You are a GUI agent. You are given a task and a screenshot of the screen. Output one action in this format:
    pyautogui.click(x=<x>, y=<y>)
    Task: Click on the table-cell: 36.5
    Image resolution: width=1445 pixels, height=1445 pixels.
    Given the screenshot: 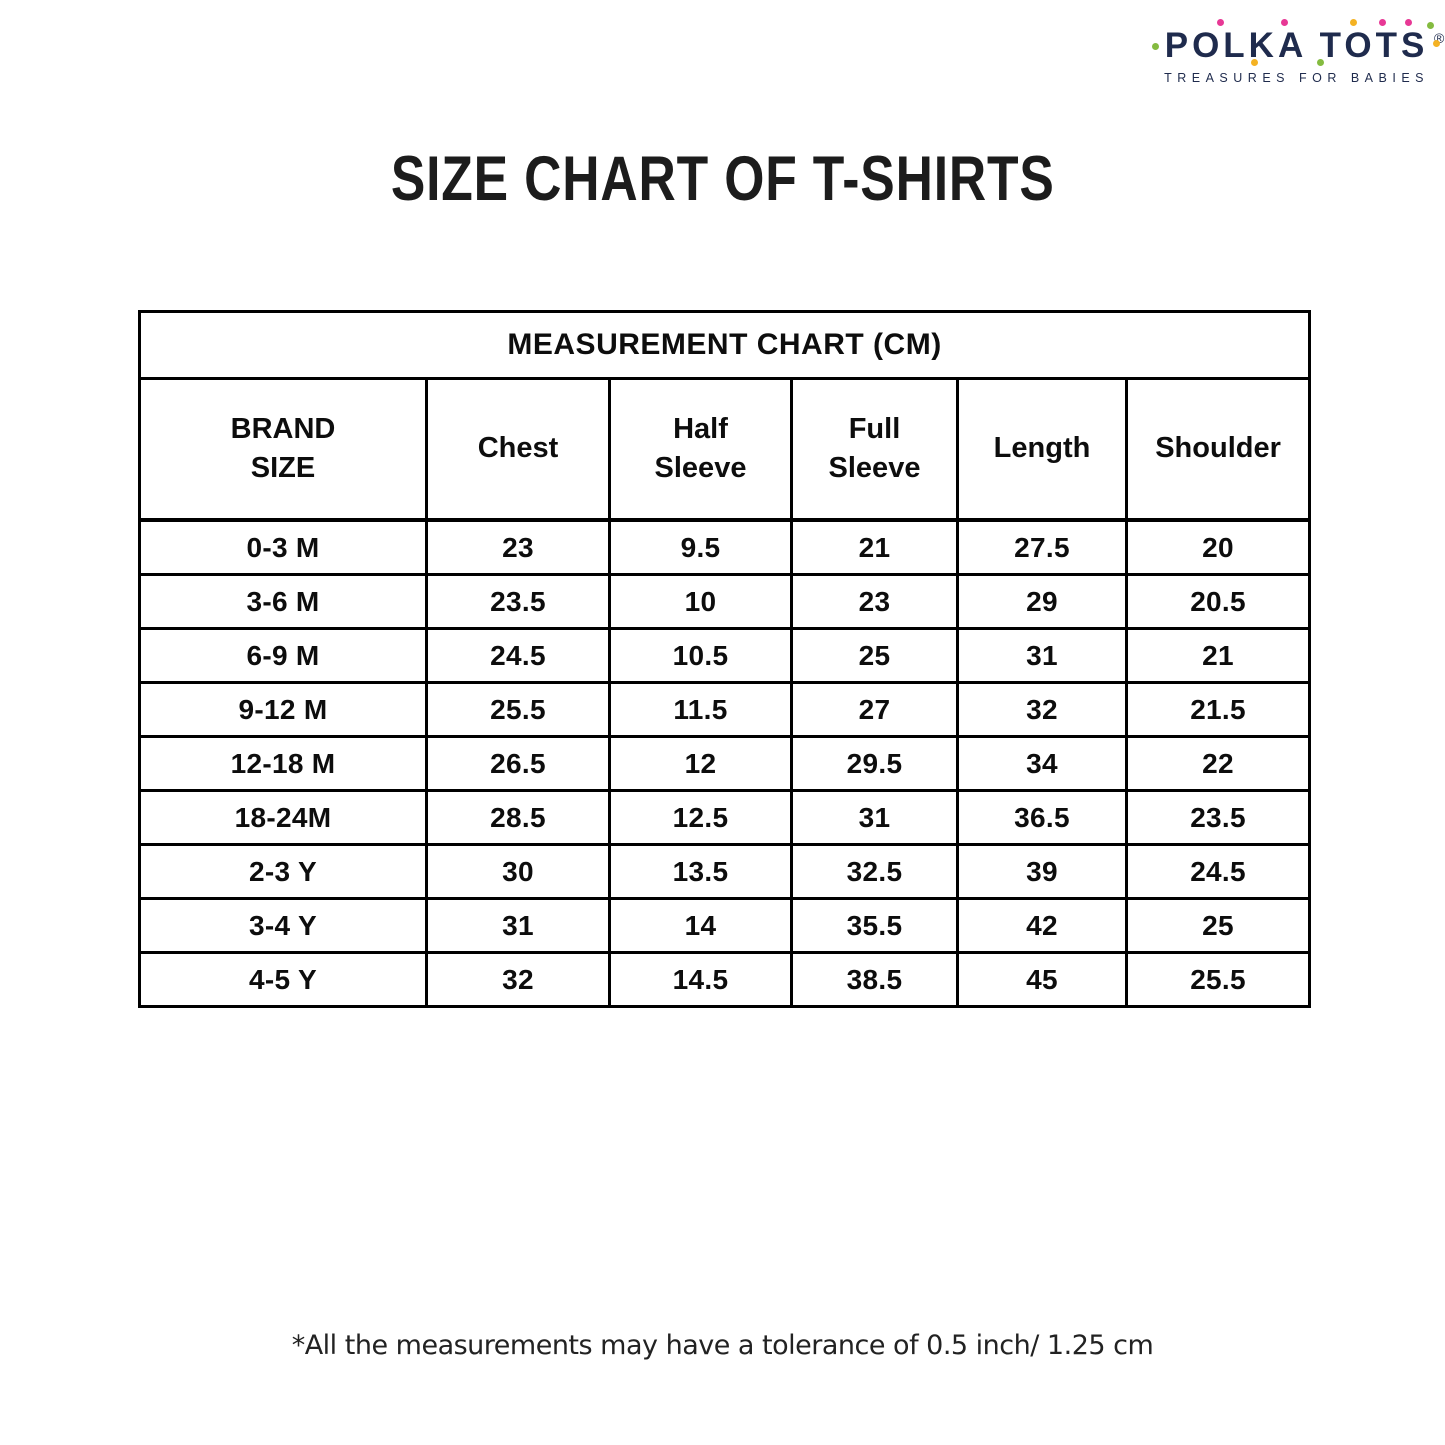 What is the action you would take?
    pyautogui.click(x=1042, y=817)
    